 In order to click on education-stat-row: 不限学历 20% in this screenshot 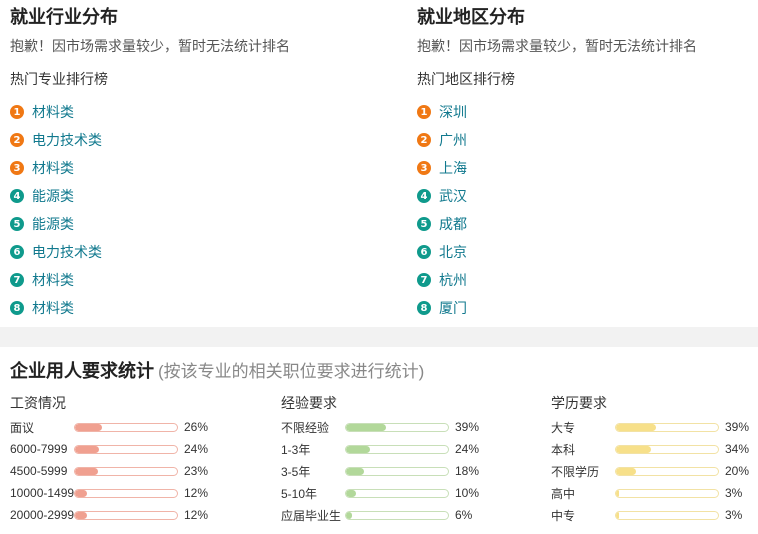, I will do `click(651, 471)`.